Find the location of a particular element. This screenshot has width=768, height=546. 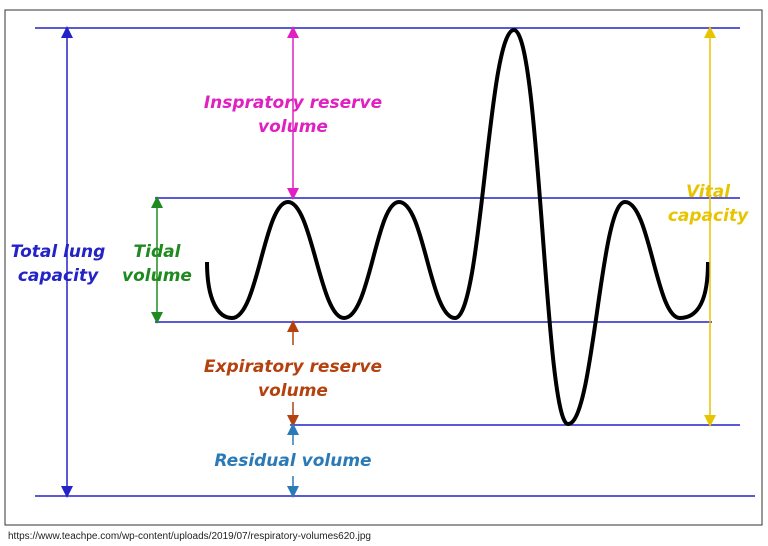

label: Tidal is located at coordinates (158, 252).